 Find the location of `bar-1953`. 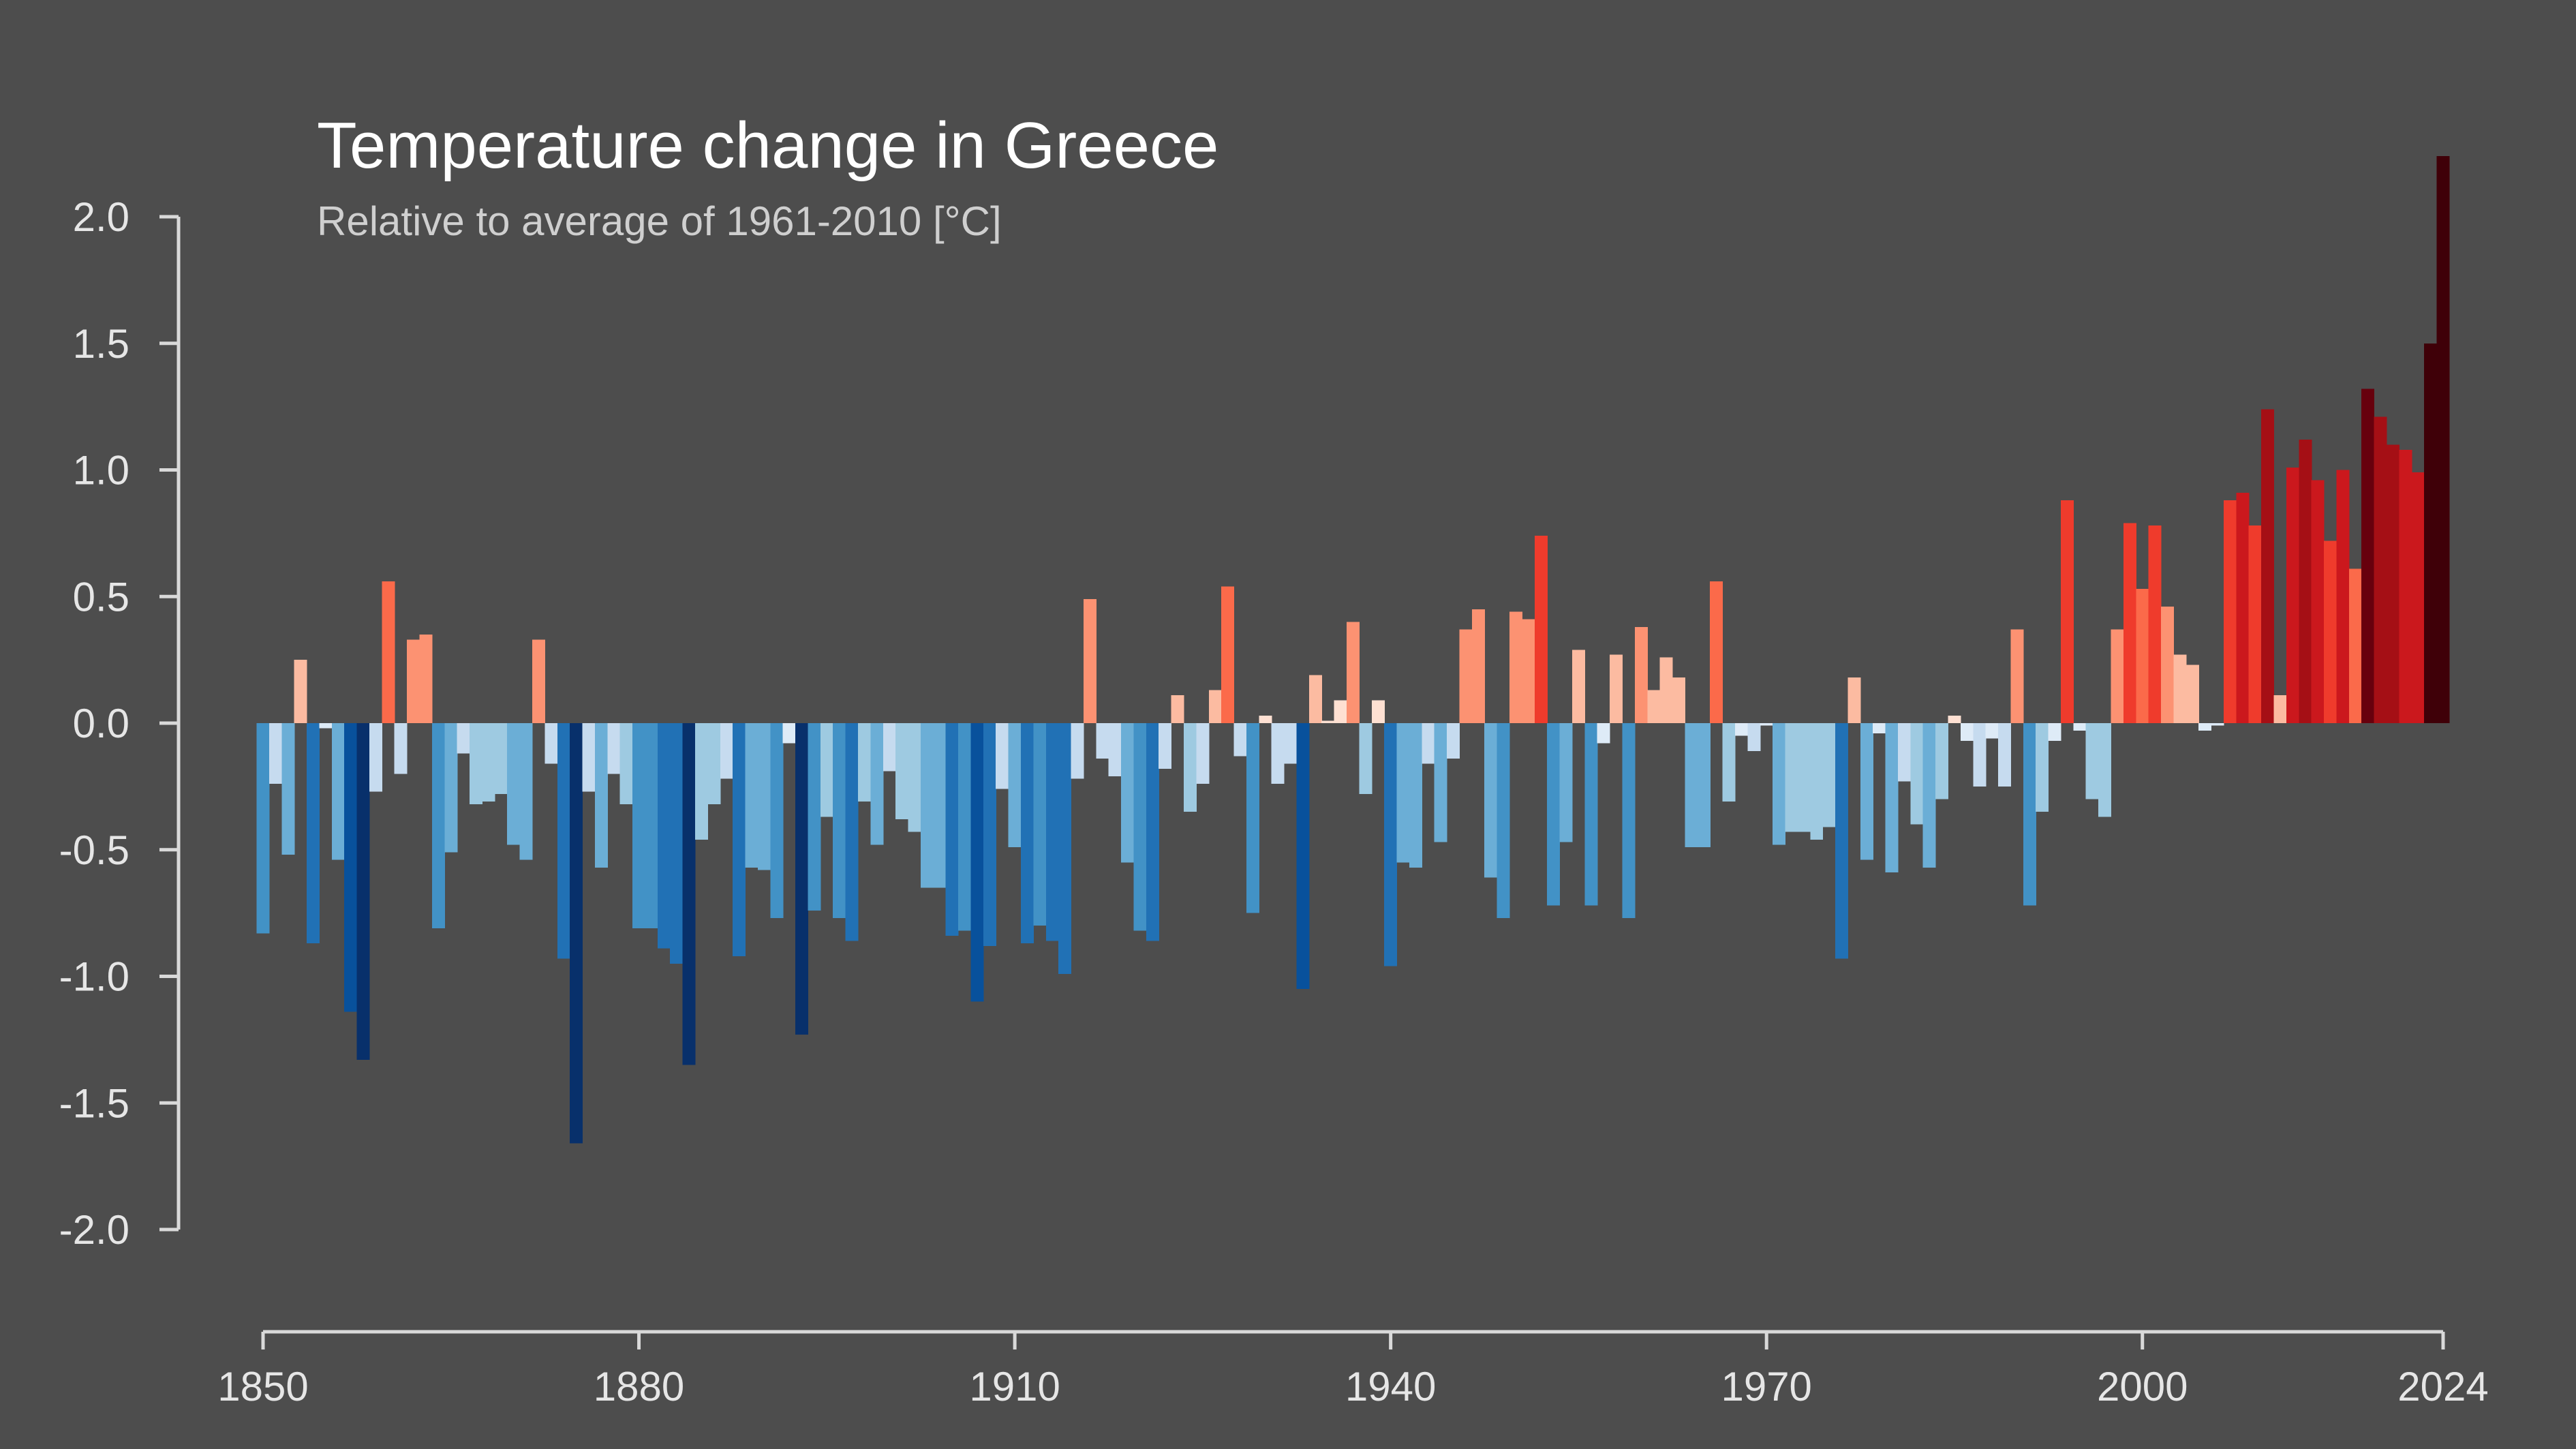

bar-1953 is located at coordinates (1554, 814).